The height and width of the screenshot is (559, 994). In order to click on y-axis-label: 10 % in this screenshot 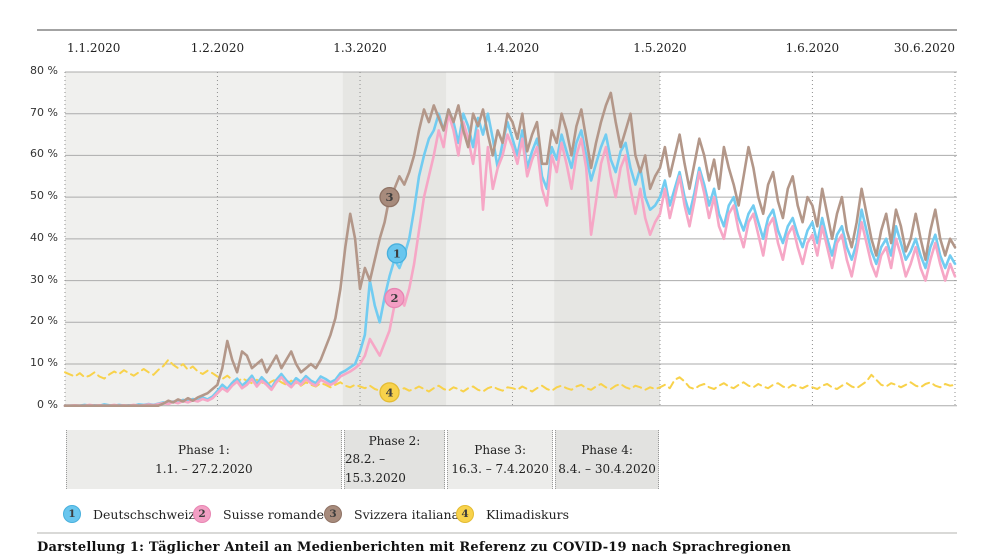, I will do `click(44, 362)`.